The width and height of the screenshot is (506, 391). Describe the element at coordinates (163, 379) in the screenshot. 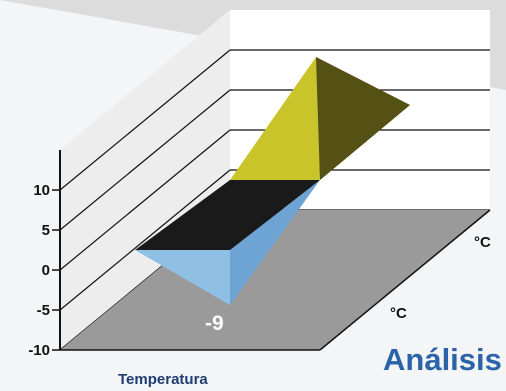

I see `x-axis-title: Temperatura` at that location.